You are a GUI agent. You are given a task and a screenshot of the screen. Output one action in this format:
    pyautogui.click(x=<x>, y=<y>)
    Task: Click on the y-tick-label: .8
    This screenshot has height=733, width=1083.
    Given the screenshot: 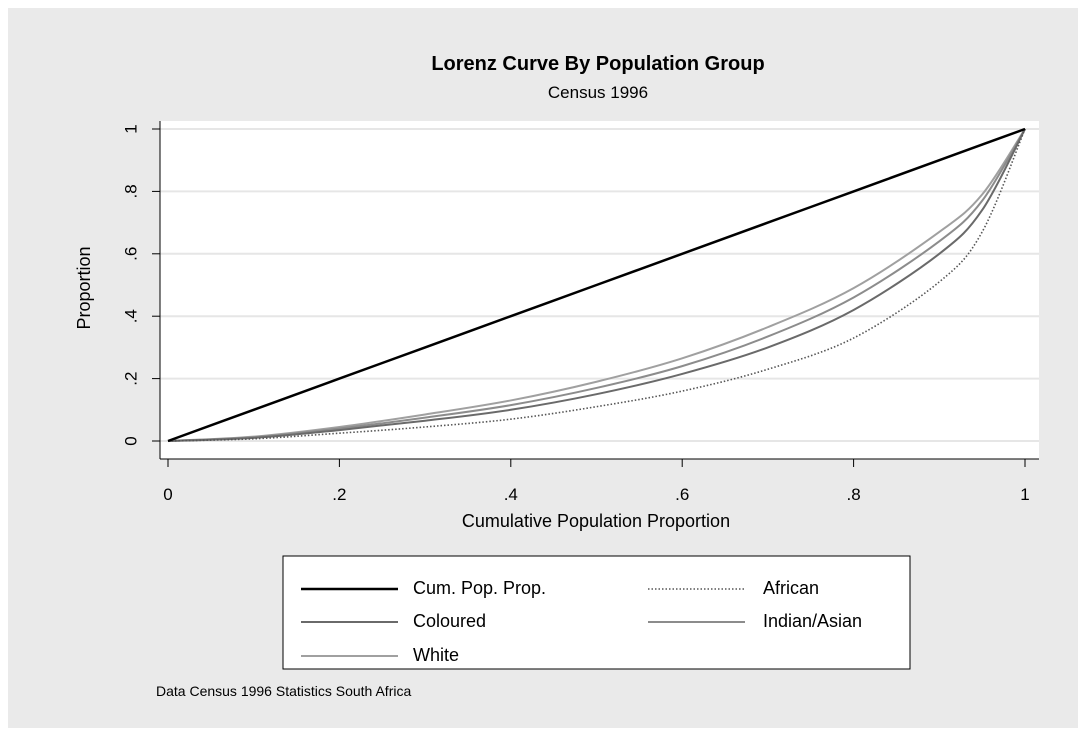 What is the action you would take?
    pyautogui.click(x=130, y=191)
    